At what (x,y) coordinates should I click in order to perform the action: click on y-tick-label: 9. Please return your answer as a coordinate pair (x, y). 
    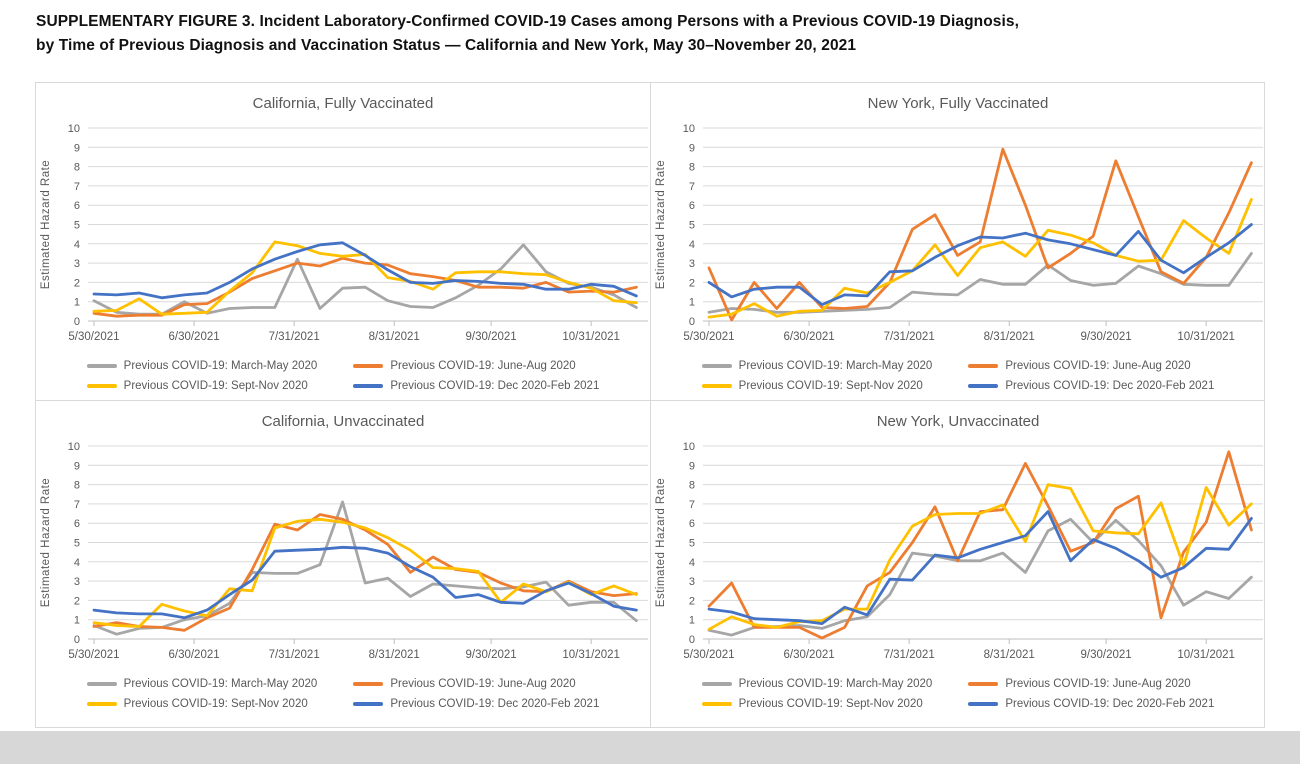
    Looking at the image, I should click on (692, 466).